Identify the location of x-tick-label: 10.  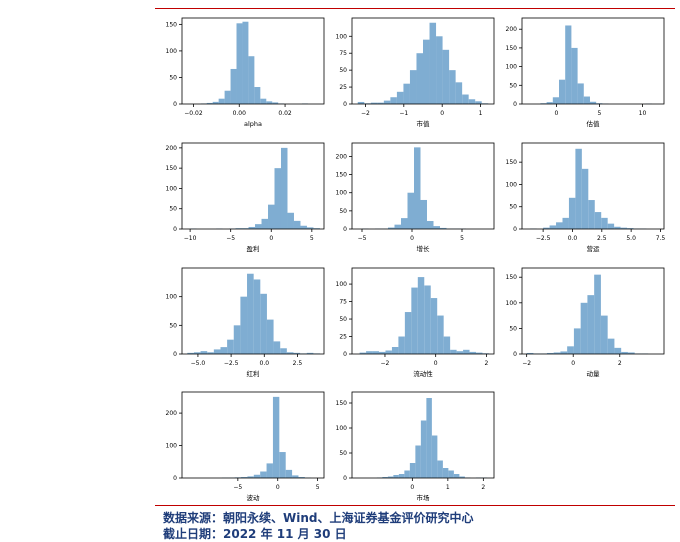
(643, 113).